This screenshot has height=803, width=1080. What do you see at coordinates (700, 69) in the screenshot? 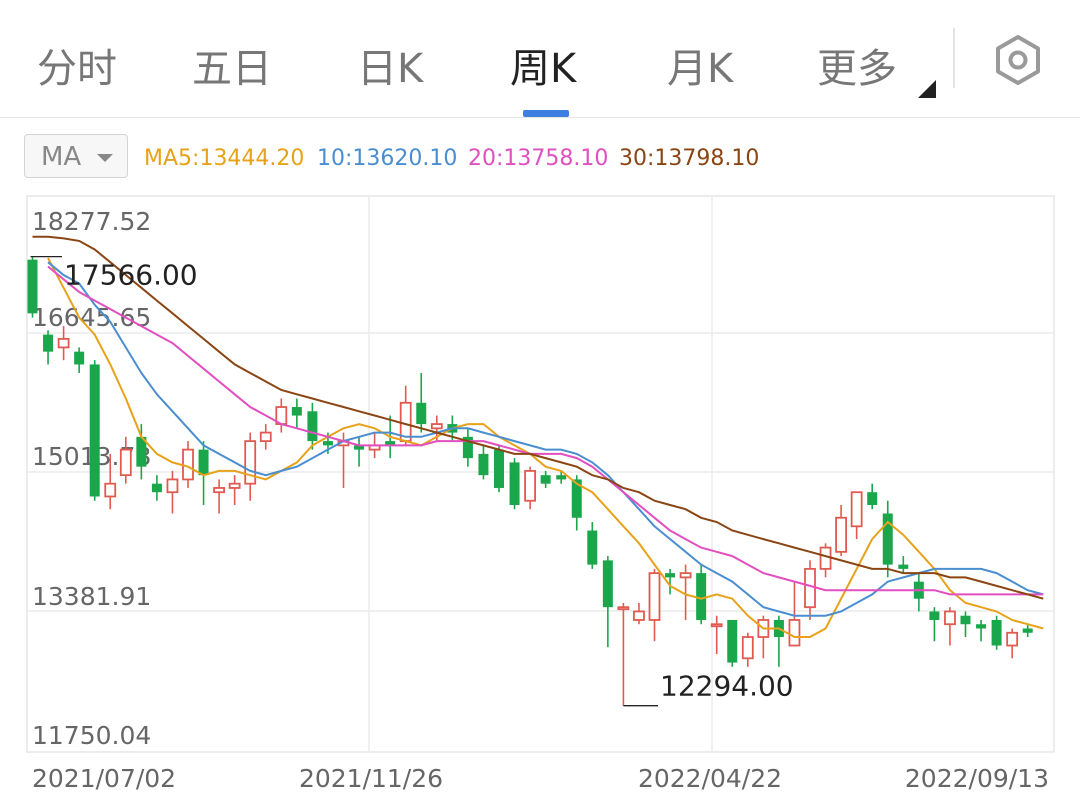
I see `tab-monthly-k: 月K` at bounding box center [700, 69].